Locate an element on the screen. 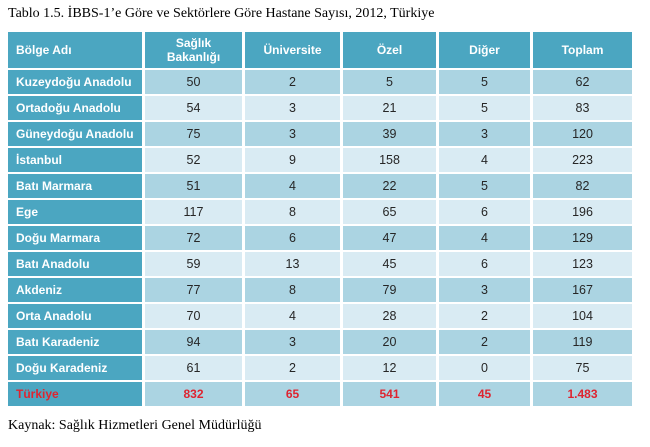  value-cell: 51 is located at coordinates (193, 186).